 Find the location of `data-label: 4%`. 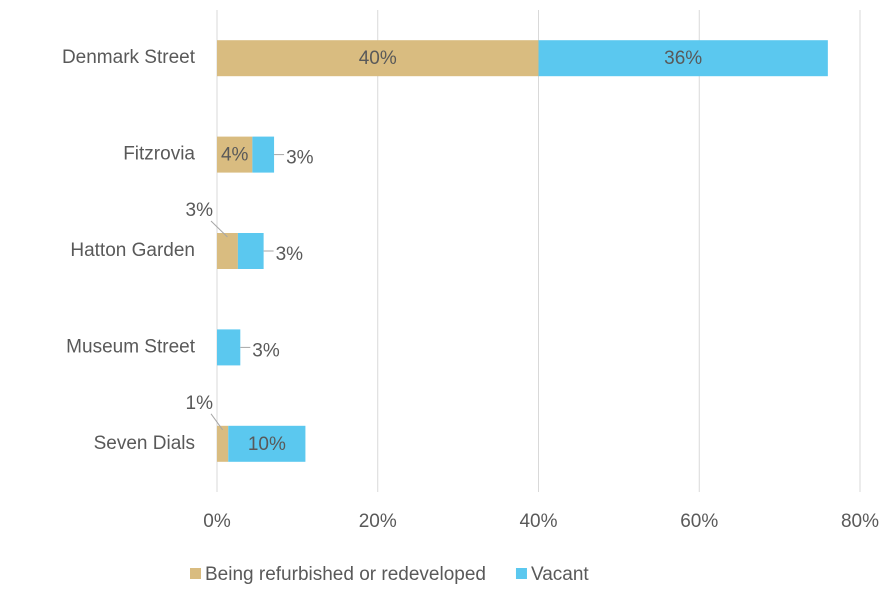

data-label: 4% is located at coordinates (235, 155).